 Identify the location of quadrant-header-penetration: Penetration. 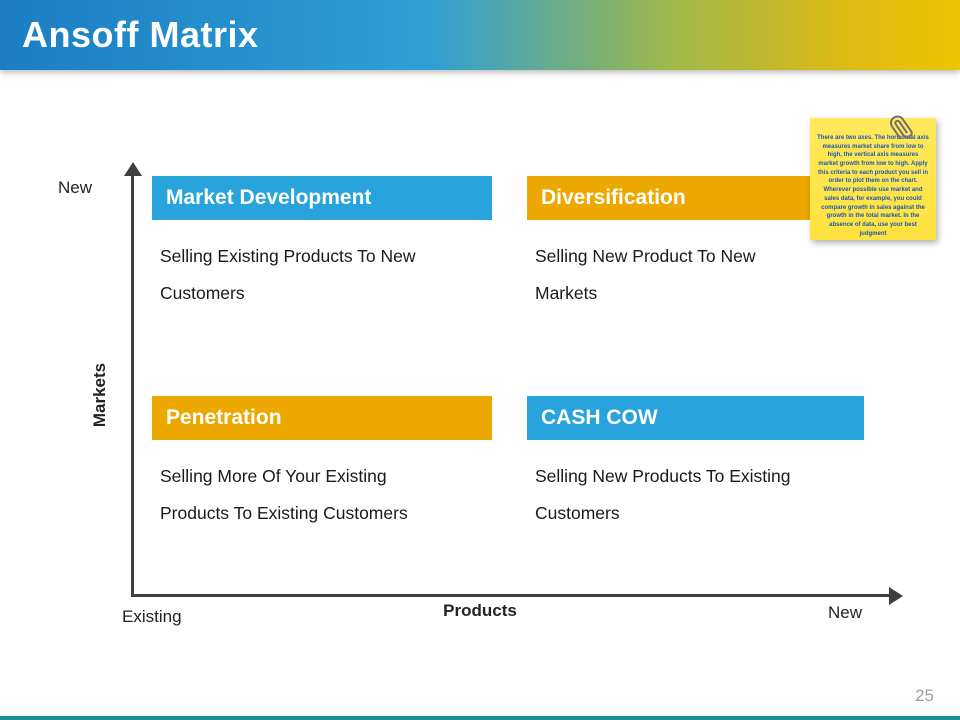
(322, 418).